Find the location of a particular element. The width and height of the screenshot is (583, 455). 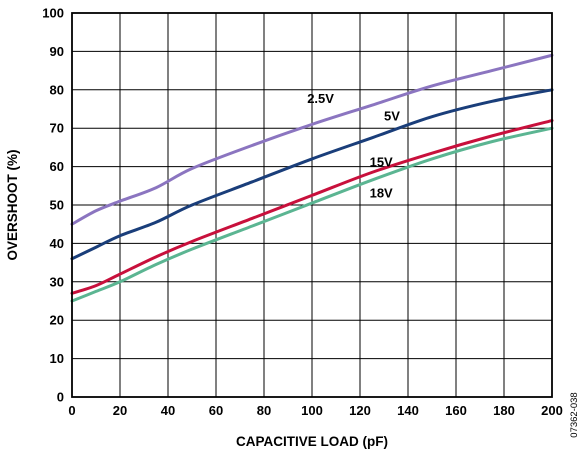

x-tick-label: 100 is located at coordinates (312, 410).